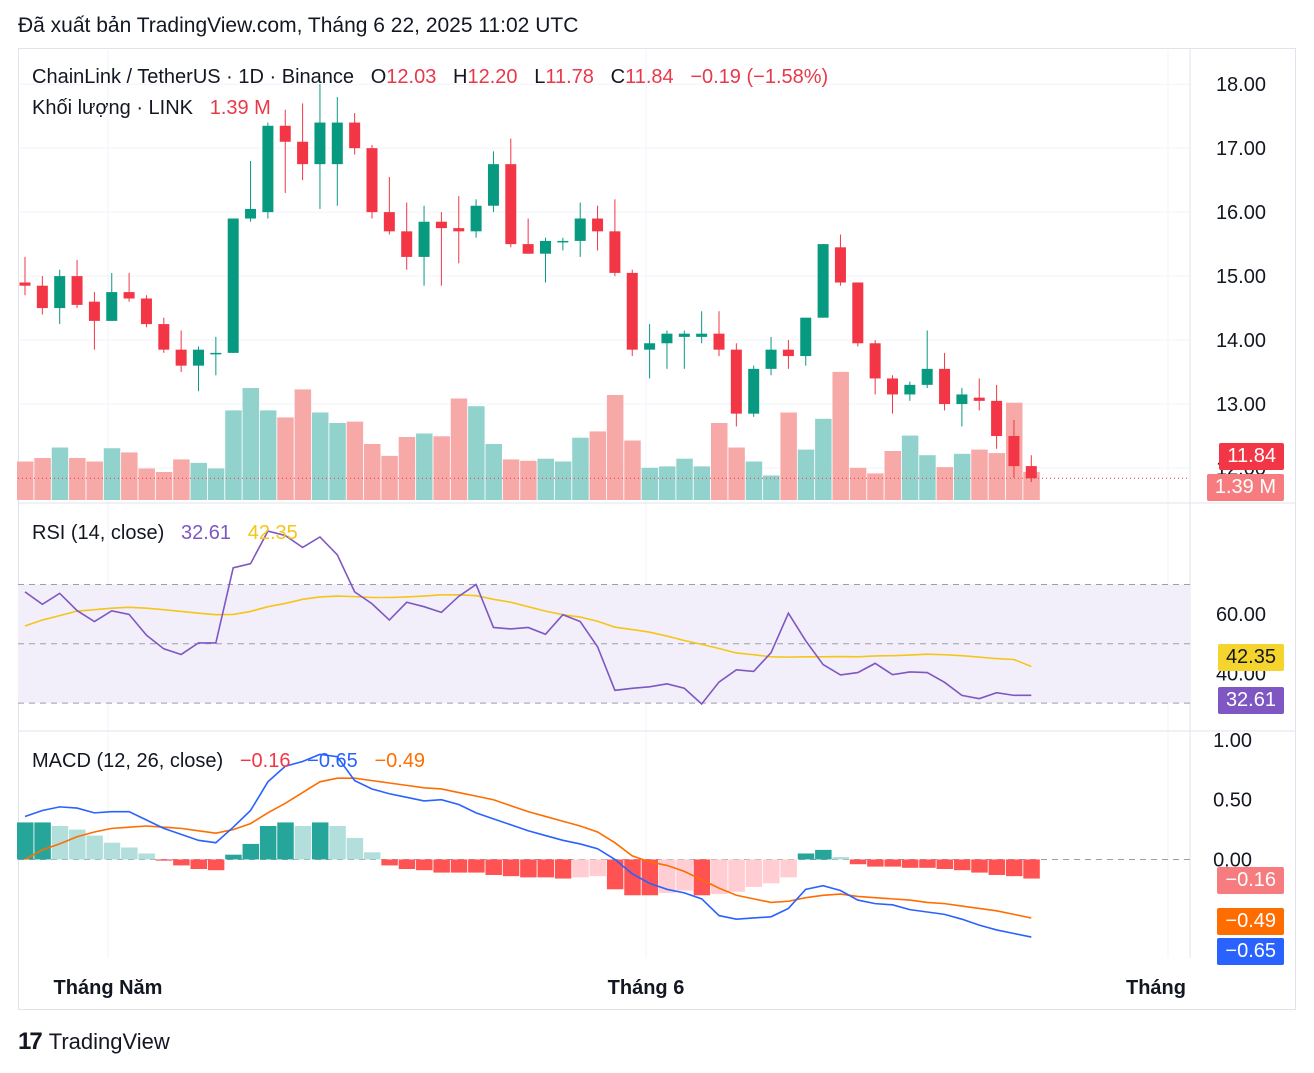 This screenshot has height=1073, width=1314. Describe the element at coordinates (1241, 615) in the screenshot. I see `rsi-tick-label: 60.00` at that location.